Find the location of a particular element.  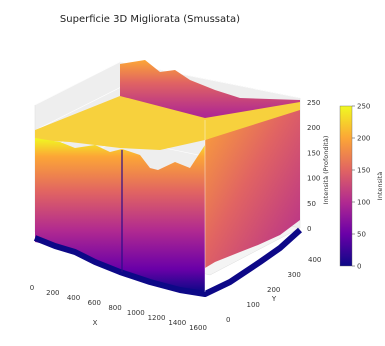

surface-right-wall is located at coordinates (252, 186).